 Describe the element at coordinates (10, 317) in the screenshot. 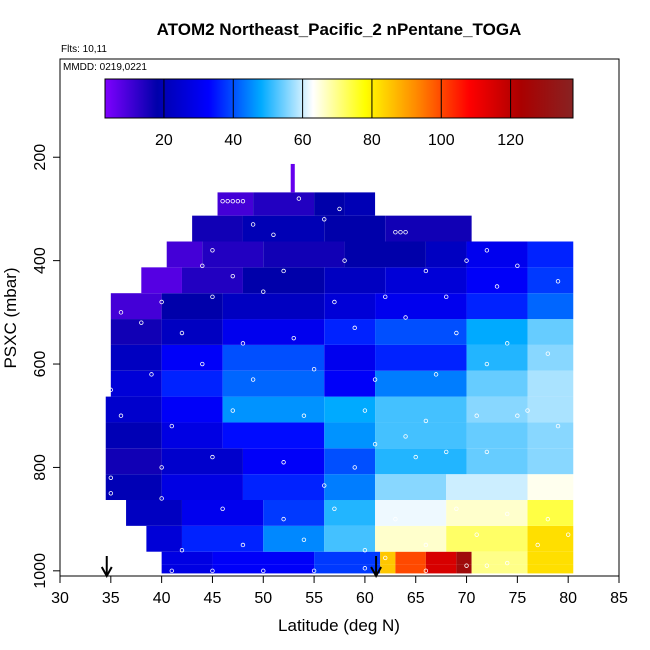

I see `y-axis-label: PSXC (mbar)` at that location.